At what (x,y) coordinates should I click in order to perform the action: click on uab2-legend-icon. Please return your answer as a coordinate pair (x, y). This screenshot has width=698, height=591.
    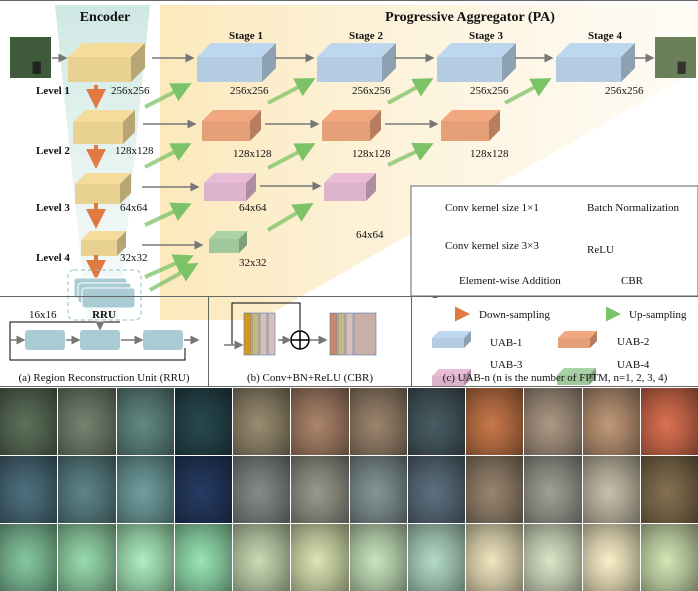
    Looking at the image, I should click on (577, 339).